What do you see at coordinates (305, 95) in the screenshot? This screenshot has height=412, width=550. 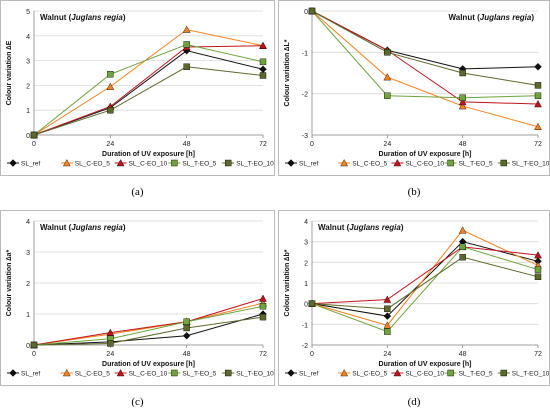 I see `y-tick-label: -2` at bounding box center [305, 95].